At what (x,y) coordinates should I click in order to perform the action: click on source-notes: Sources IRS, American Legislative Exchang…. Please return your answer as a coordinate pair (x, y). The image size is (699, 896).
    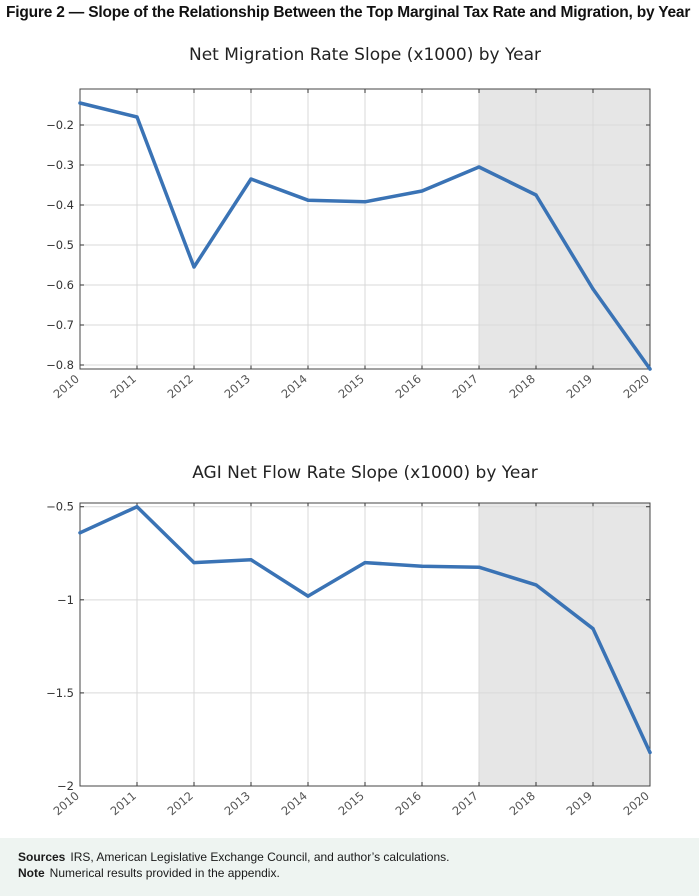
    Looking at the image, I should click on (349, 867).